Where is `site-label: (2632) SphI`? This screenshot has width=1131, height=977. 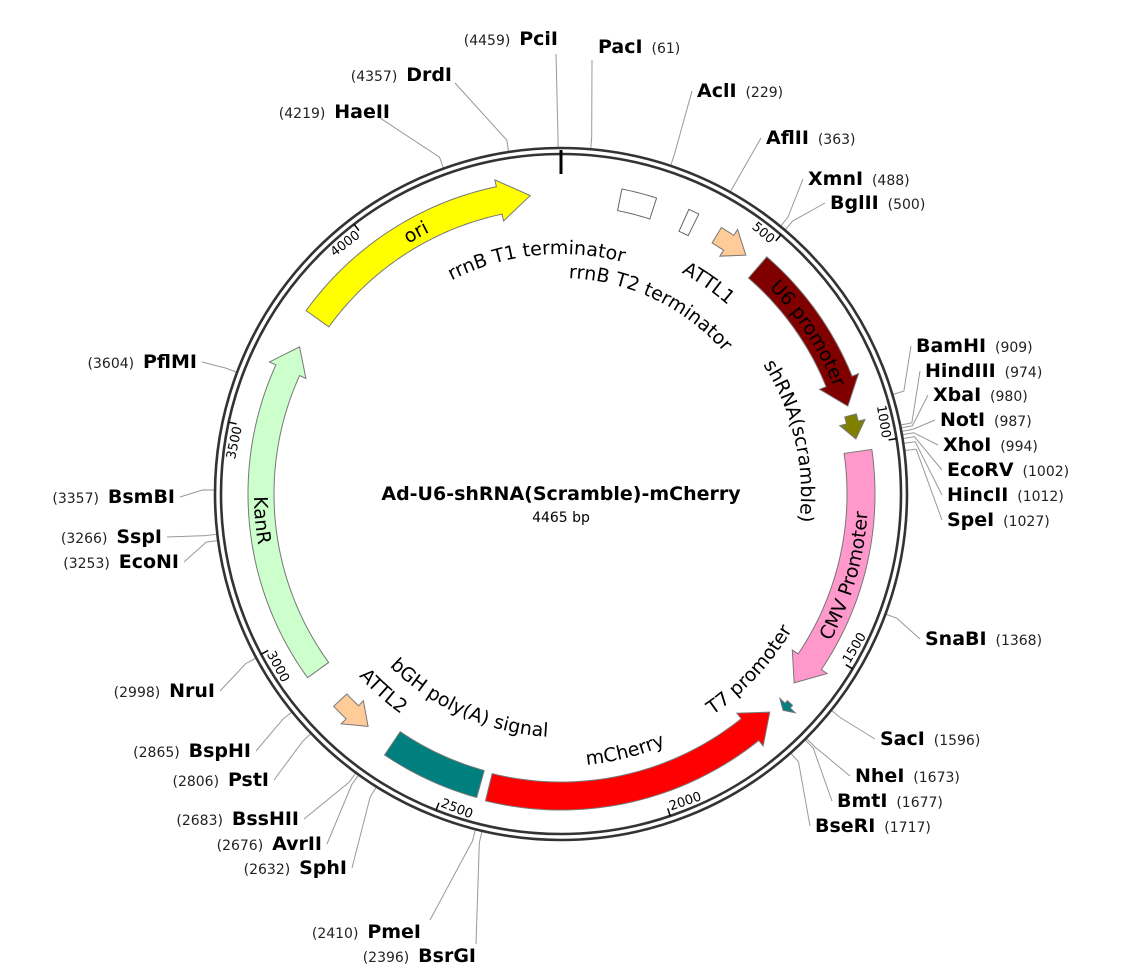 site-label: (2632) SphI is located at coordinates (295, 868).